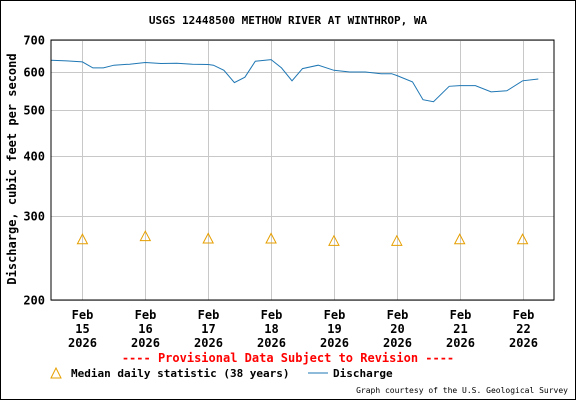  Describe the element at coordinates (56, 372) in the screenshot. I see `legend-median-marker` at that location.